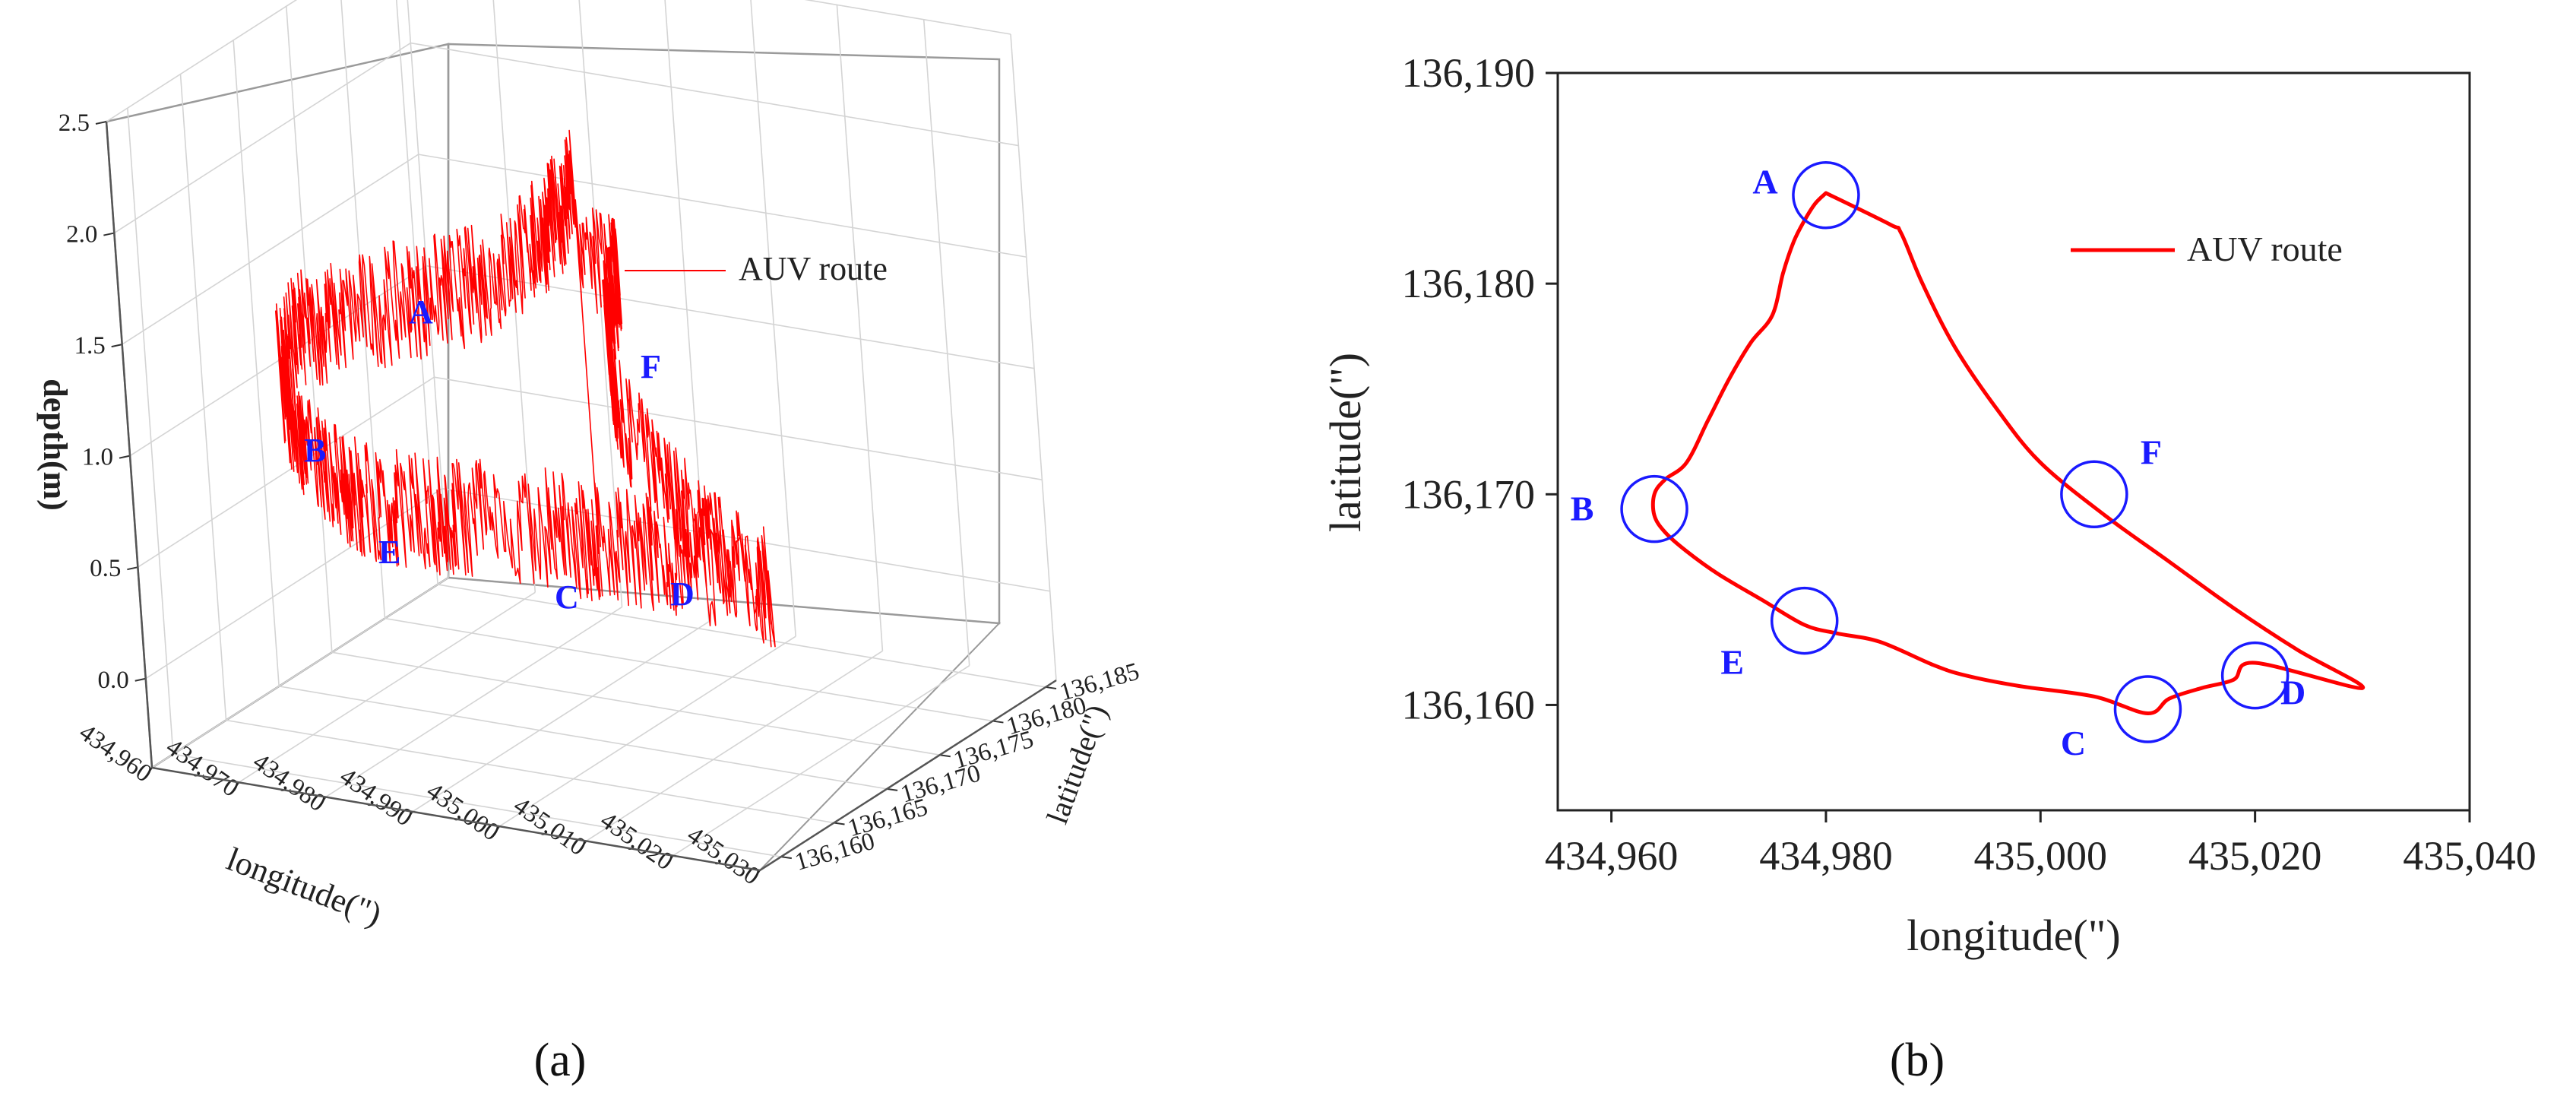 The width and height of the screenshot is (2576, 1109). I want to click on xlabel-3d: longitude("), so click(304, 886).